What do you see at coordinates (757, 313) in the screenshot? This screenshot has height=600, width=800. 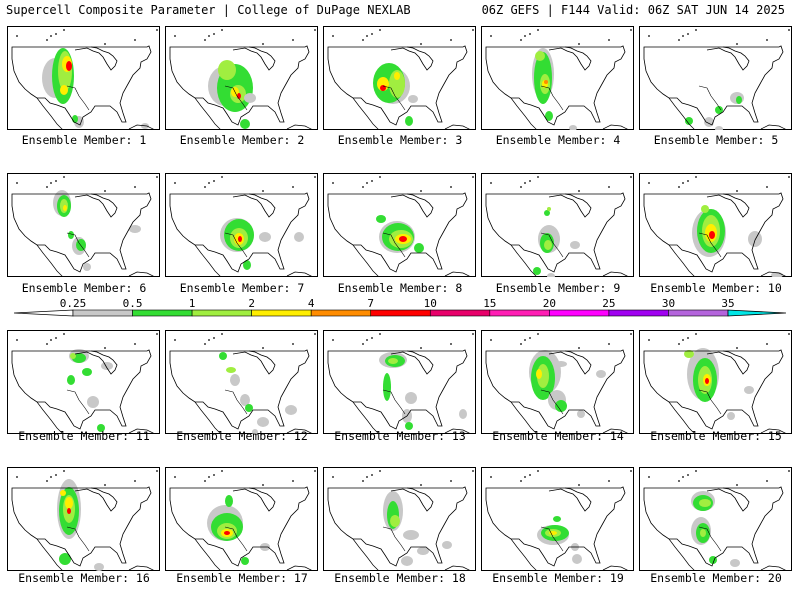 I see `colorbar-high-arrow` at bounding box center [757, 313].